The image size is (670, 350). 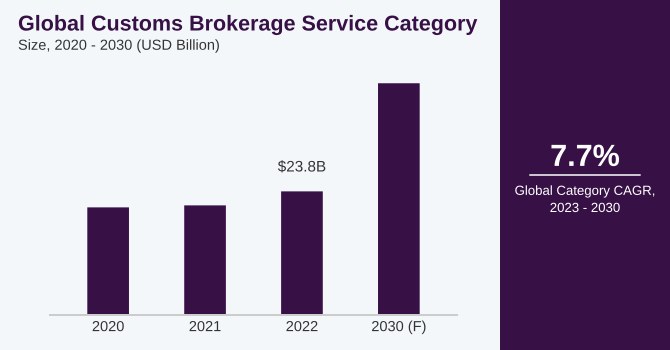 I want to click on x-tick-label: 2020, so click(x=108, y=326).